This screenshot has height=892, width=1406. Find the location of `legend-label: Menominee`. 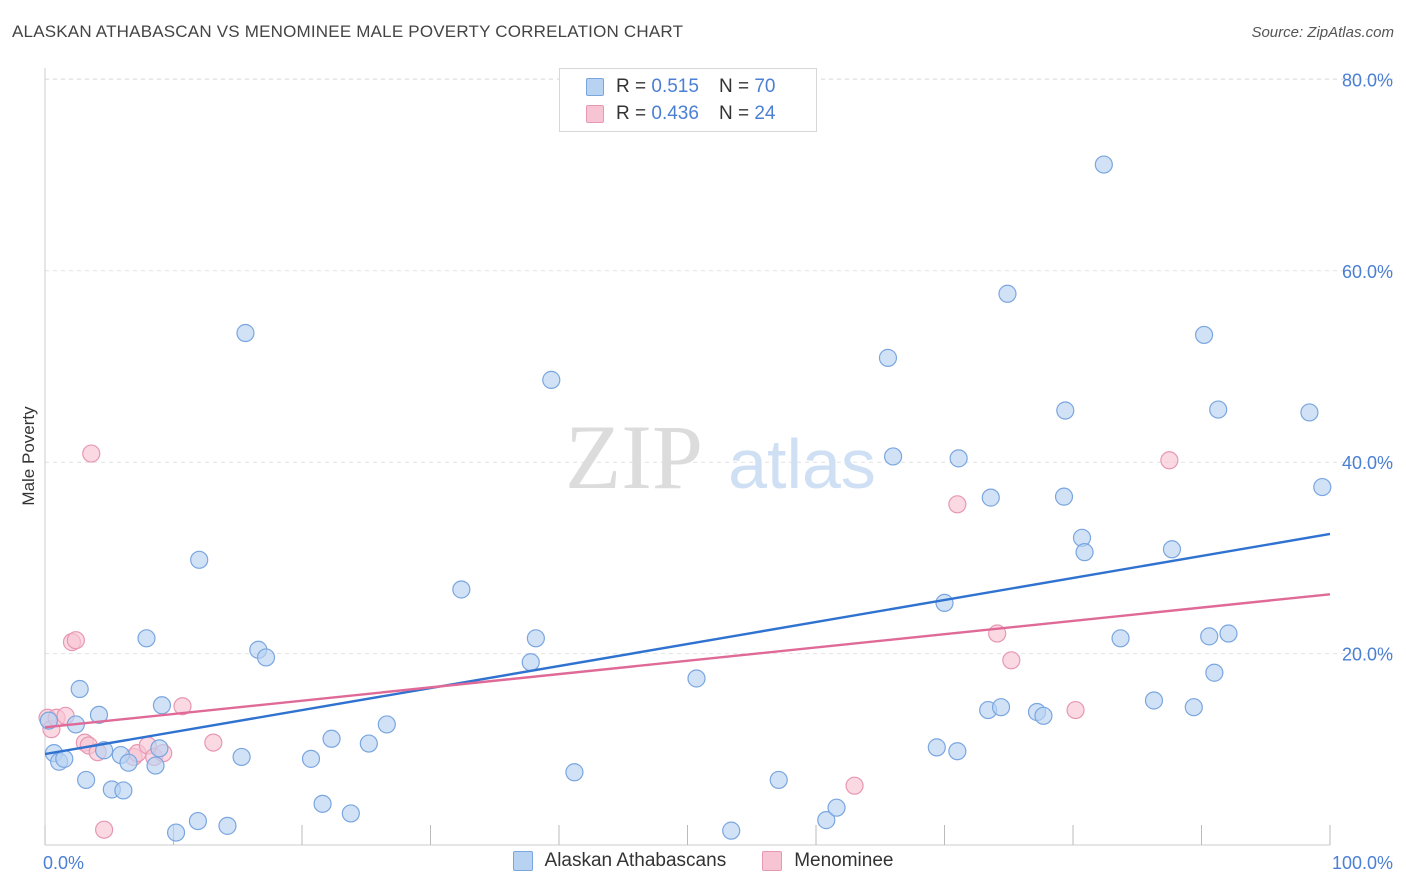

legend-label: Menominee is located at coordinates (844, 860).